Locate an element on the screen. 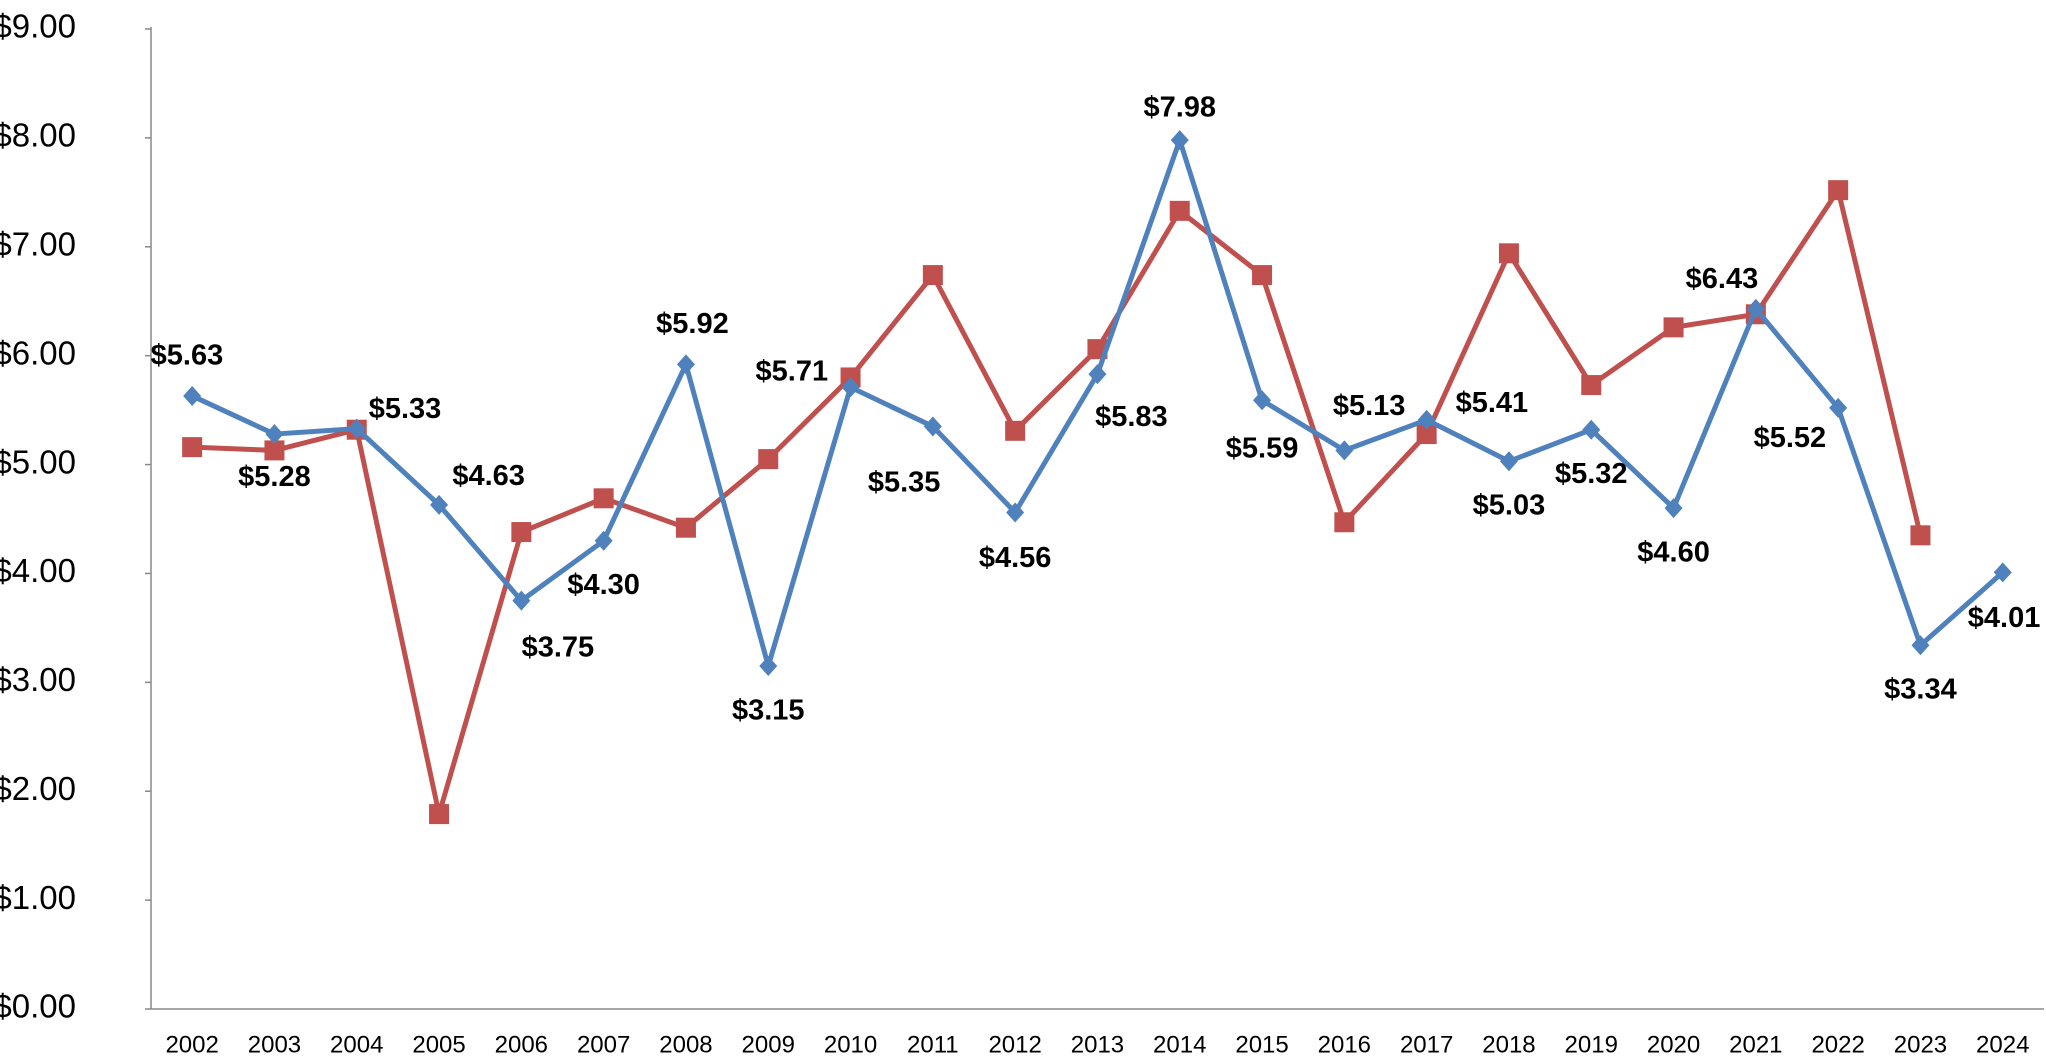 This screenshot has width=2046, height=1058. x-tick-label: 2002 is located at coordinates (191, 1044).